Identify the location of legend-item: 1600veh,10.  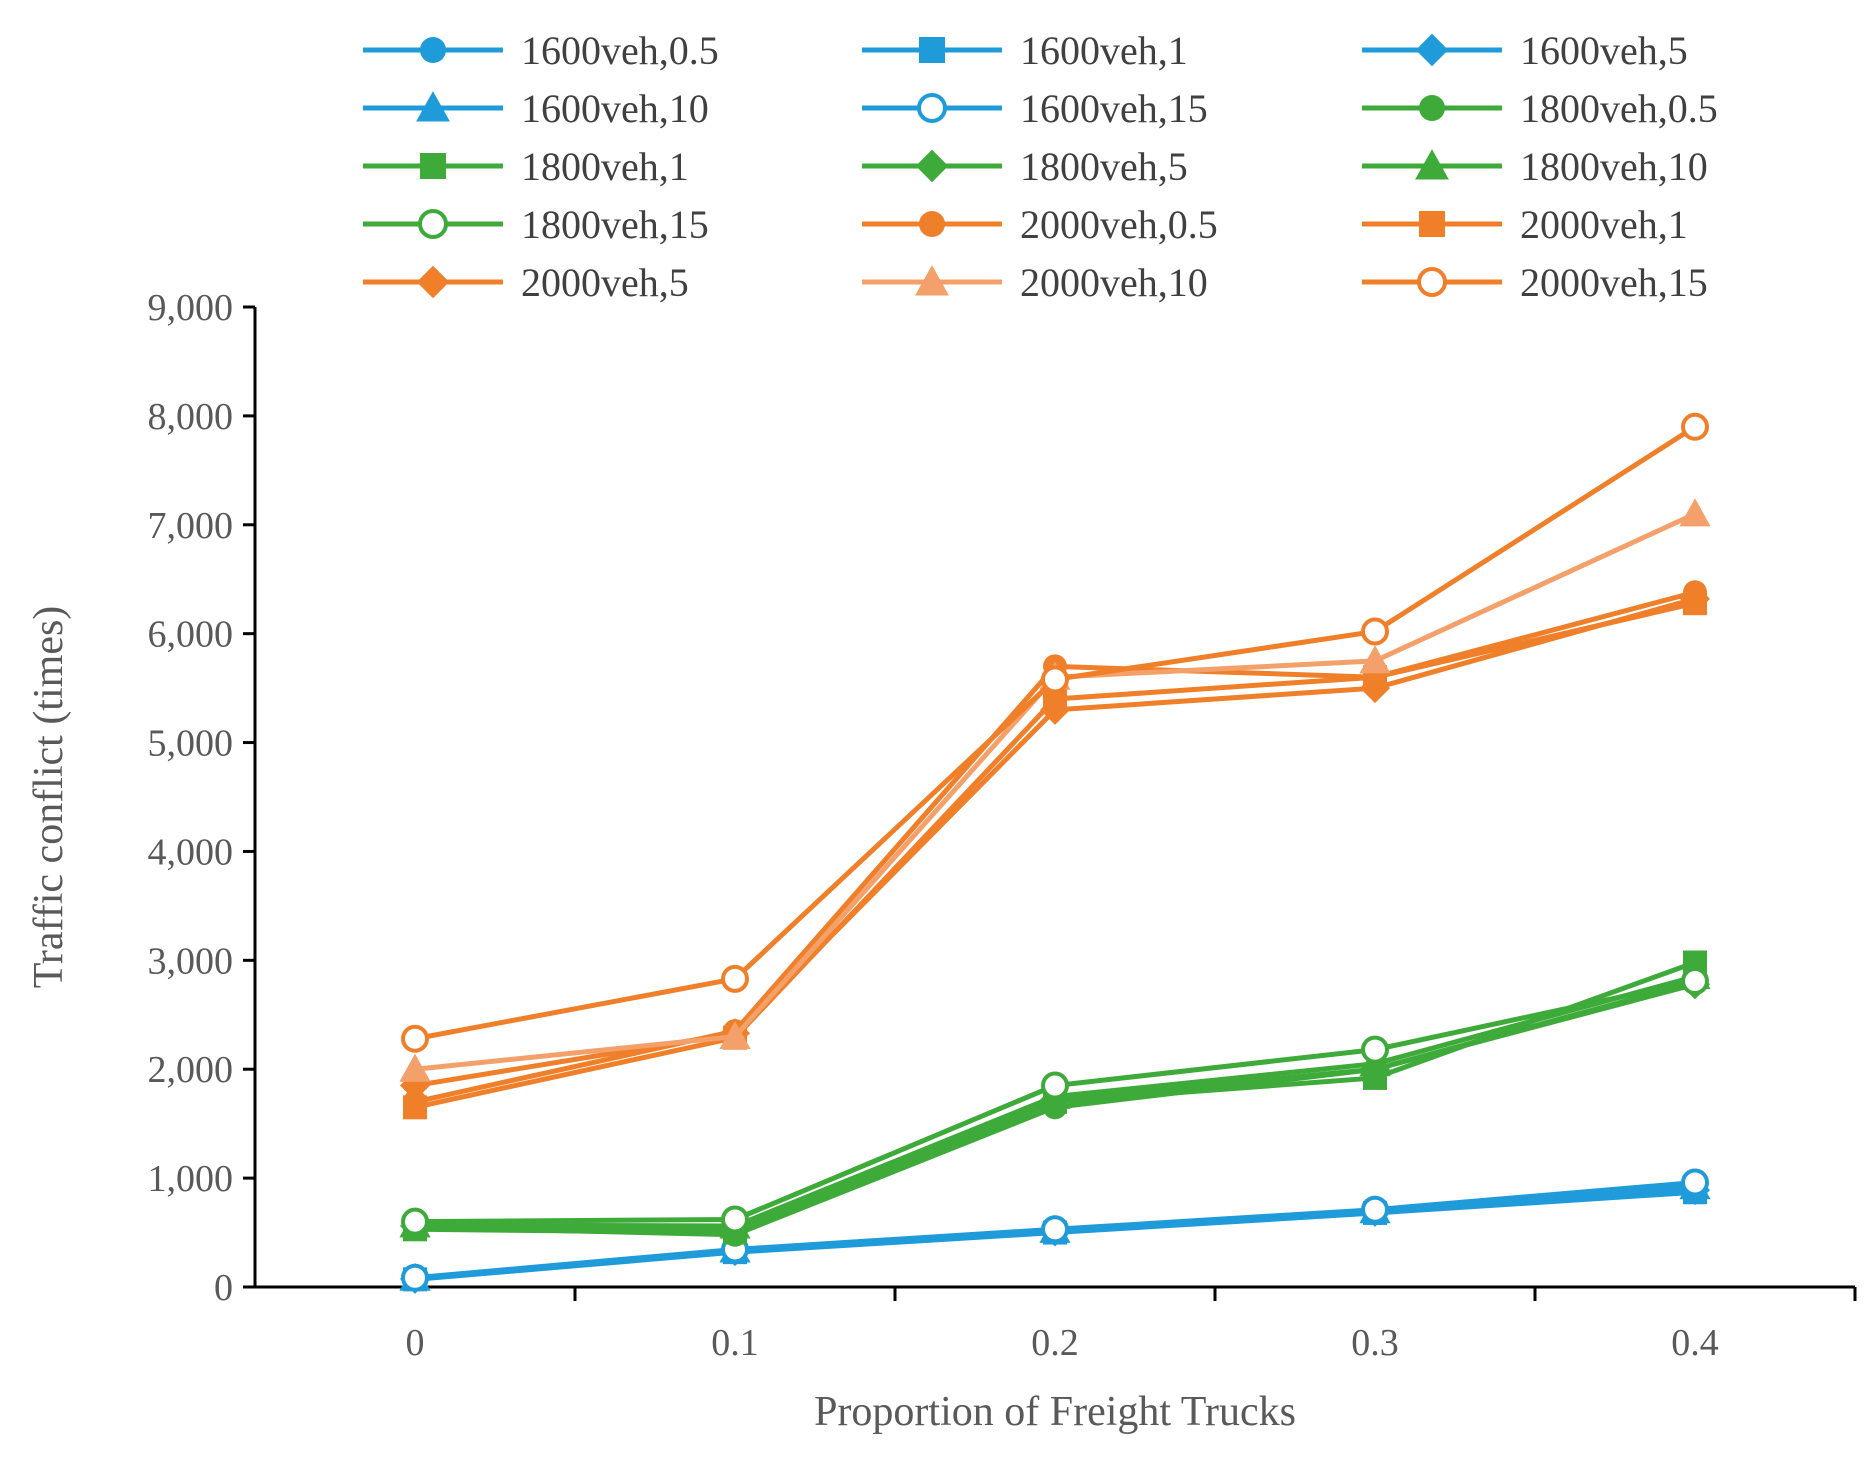
(536, 108).